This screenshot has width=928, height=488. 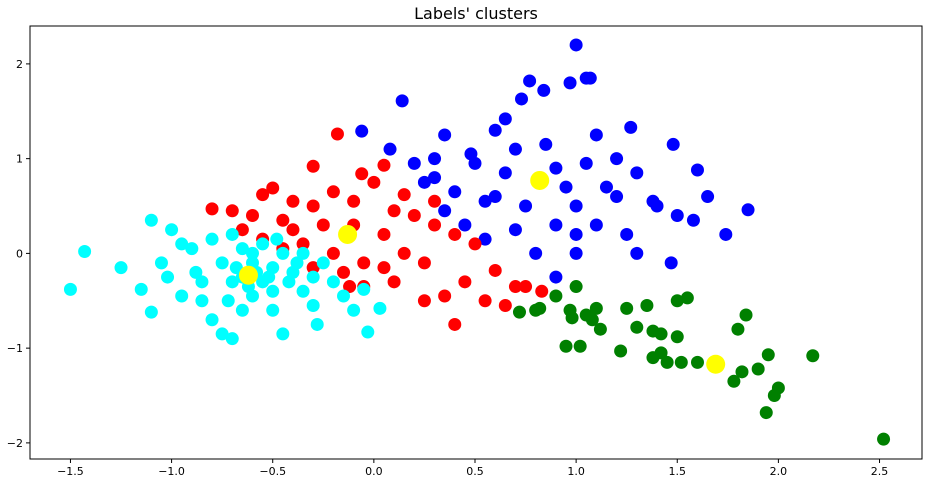 What do you see at coordinates (576, 471) in the screenshot?
I see `x-tick-label: 1.0` at bounding box center [576, 471].